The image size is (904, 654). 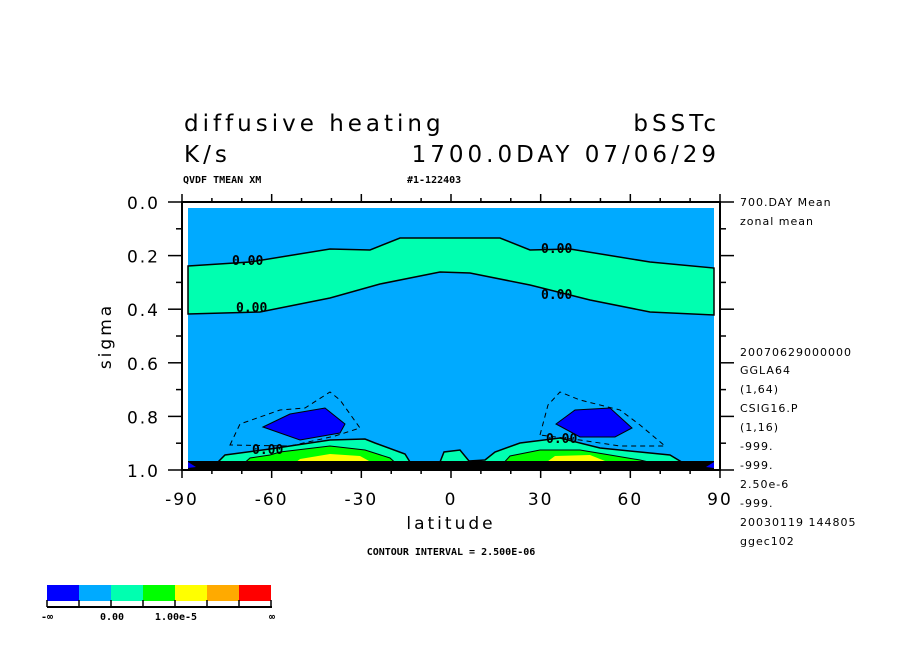 What do you see at coordinates (759, 389) in the screenshot?
I see `side-info-line: (1,64)` at bounding box center [759, 389].